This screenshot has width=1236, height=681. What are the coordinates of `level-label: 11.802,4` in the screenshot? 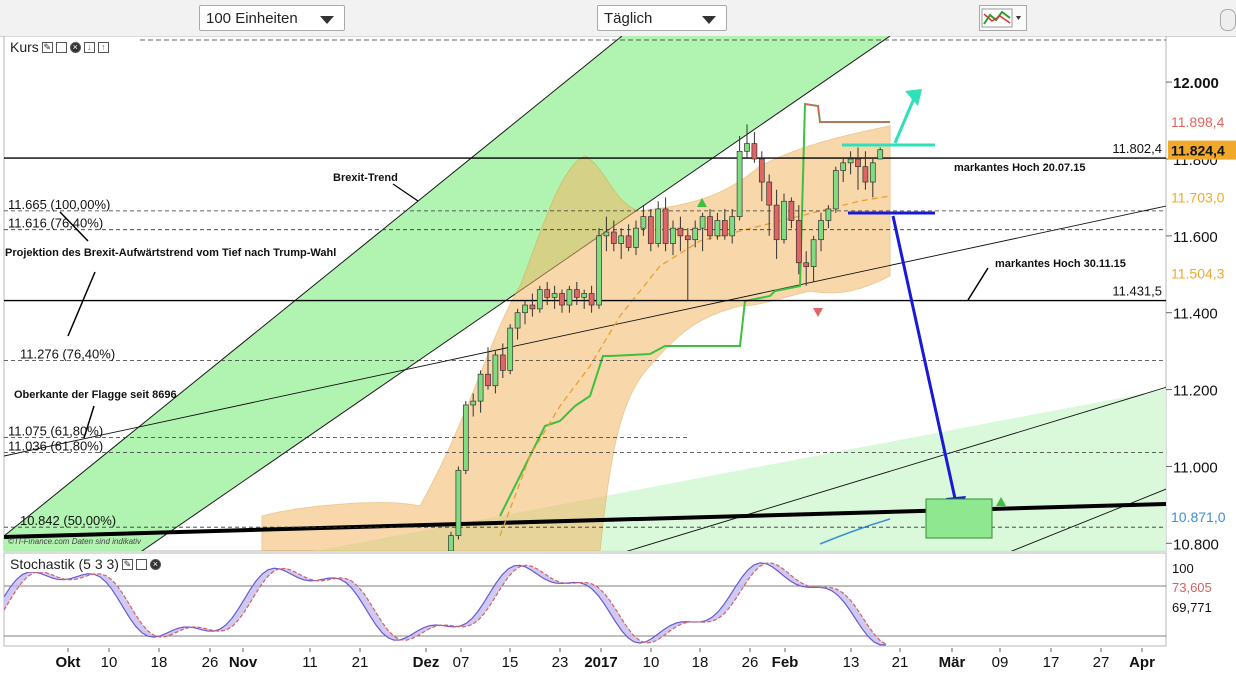 It's located at (1137, 148).